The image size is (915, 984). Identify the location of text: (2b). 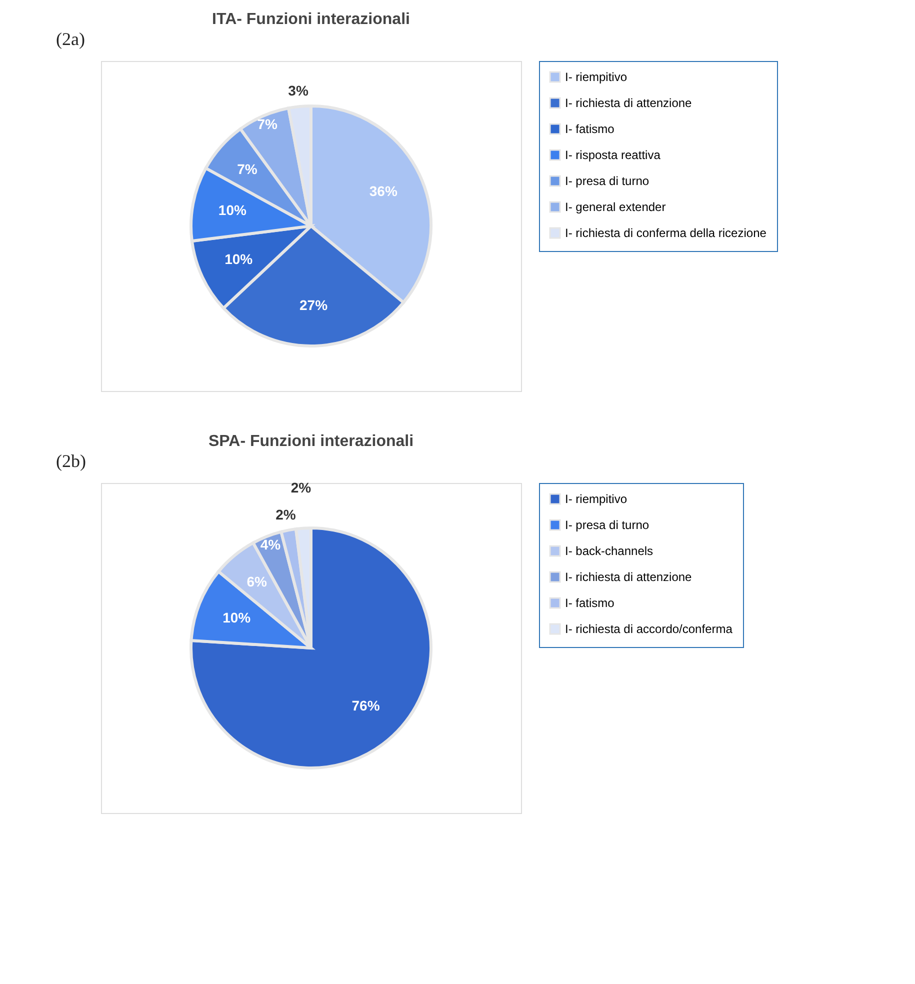
(71, 461).